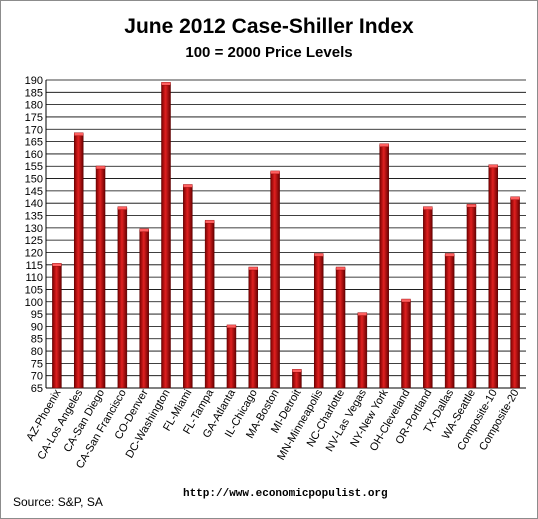 Image resolution: width=538 pixels, height=519 pixels. What do you see at coordinates (231, 357) in the screenshot?
I see `bar-ga-atlanta` at bounding box center [231, 357].